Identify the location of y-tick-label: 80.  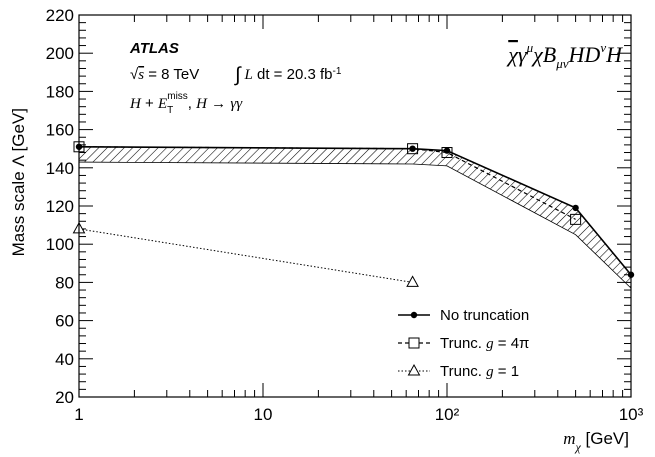
(64, 282).